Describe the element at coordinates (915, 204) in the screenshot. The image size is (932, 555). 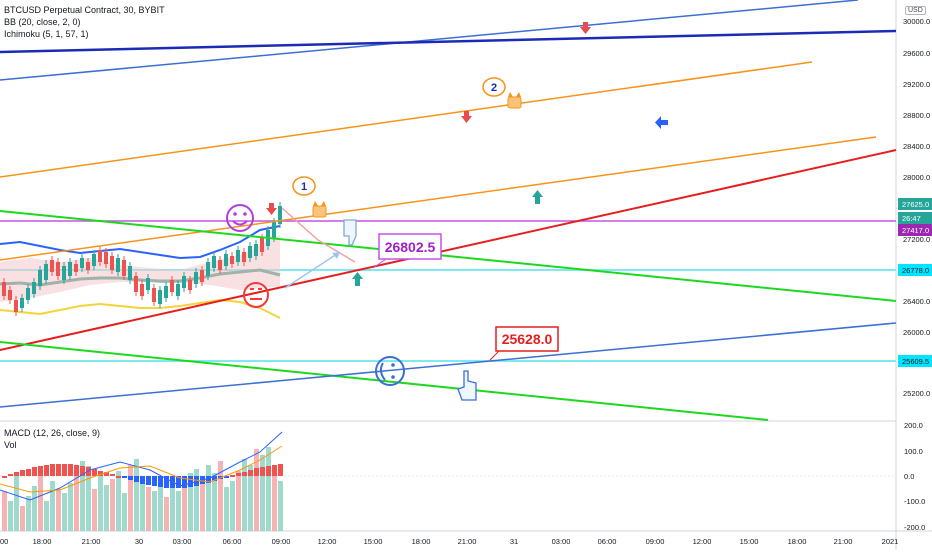
I see `price-tag: 27625.0` at that location.